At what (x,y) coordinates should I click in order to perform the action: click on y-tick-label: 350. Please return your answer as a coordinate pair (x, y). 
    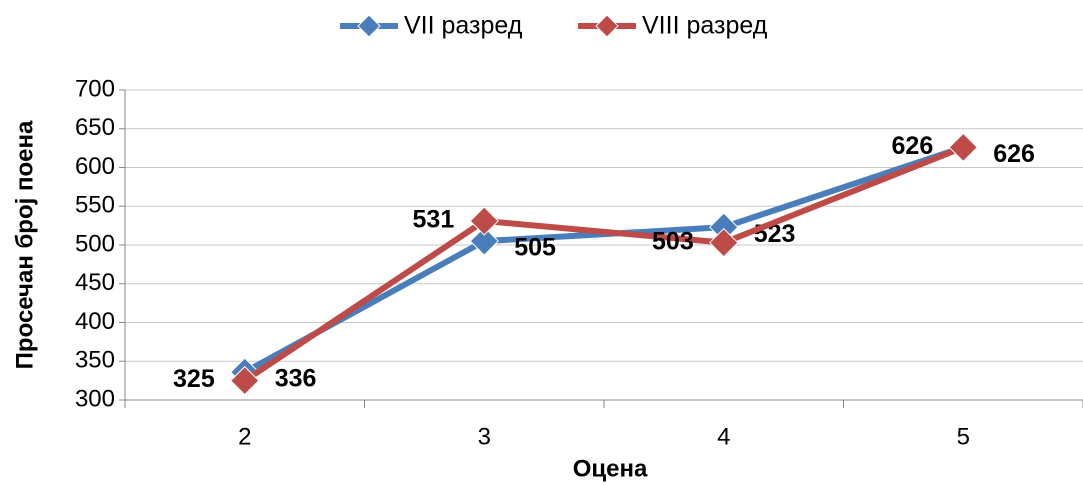
    Looking at the image, I should click on (95, 360).